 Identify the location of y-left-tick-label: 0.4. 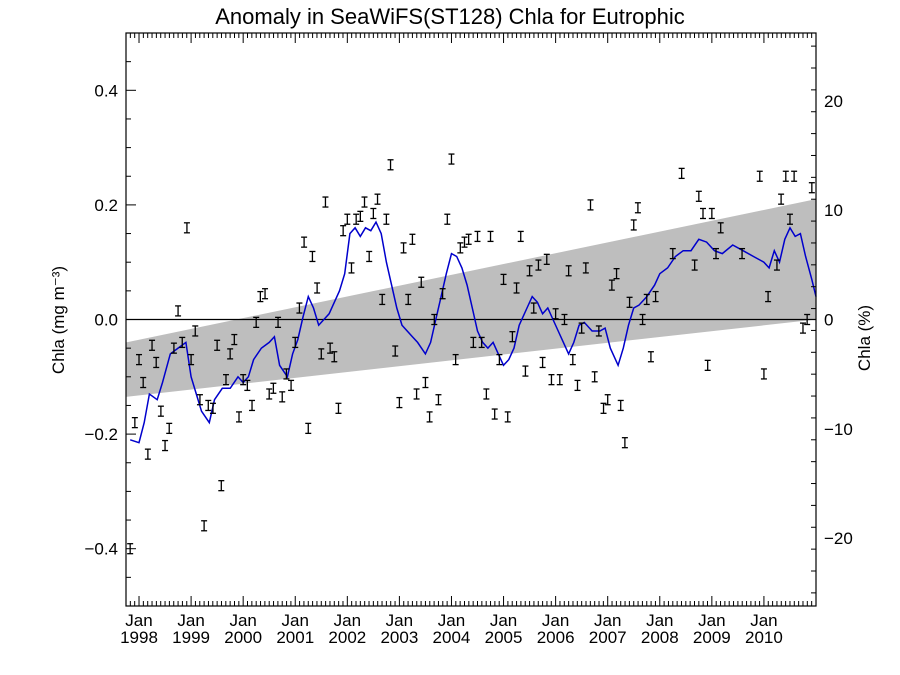
(106, 90).